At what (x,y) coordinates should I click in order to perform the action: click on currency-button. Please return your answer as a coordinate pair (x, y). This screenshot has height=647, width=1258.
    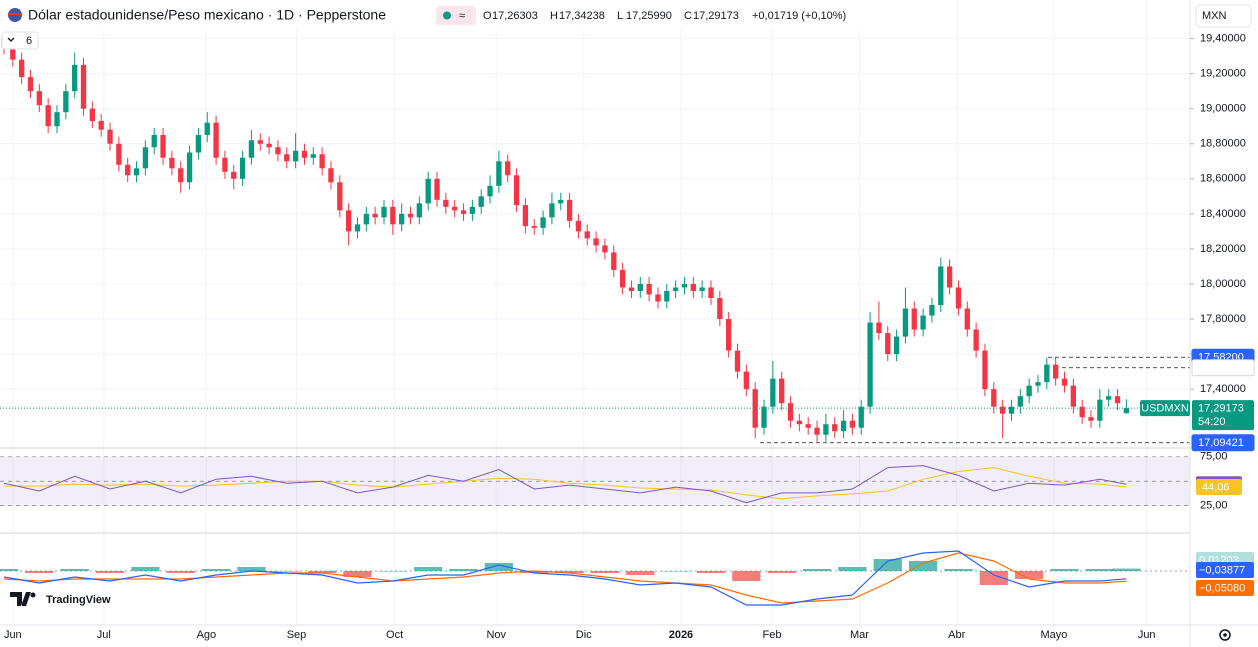
    Looking at the image, I should click on (1223, 16).